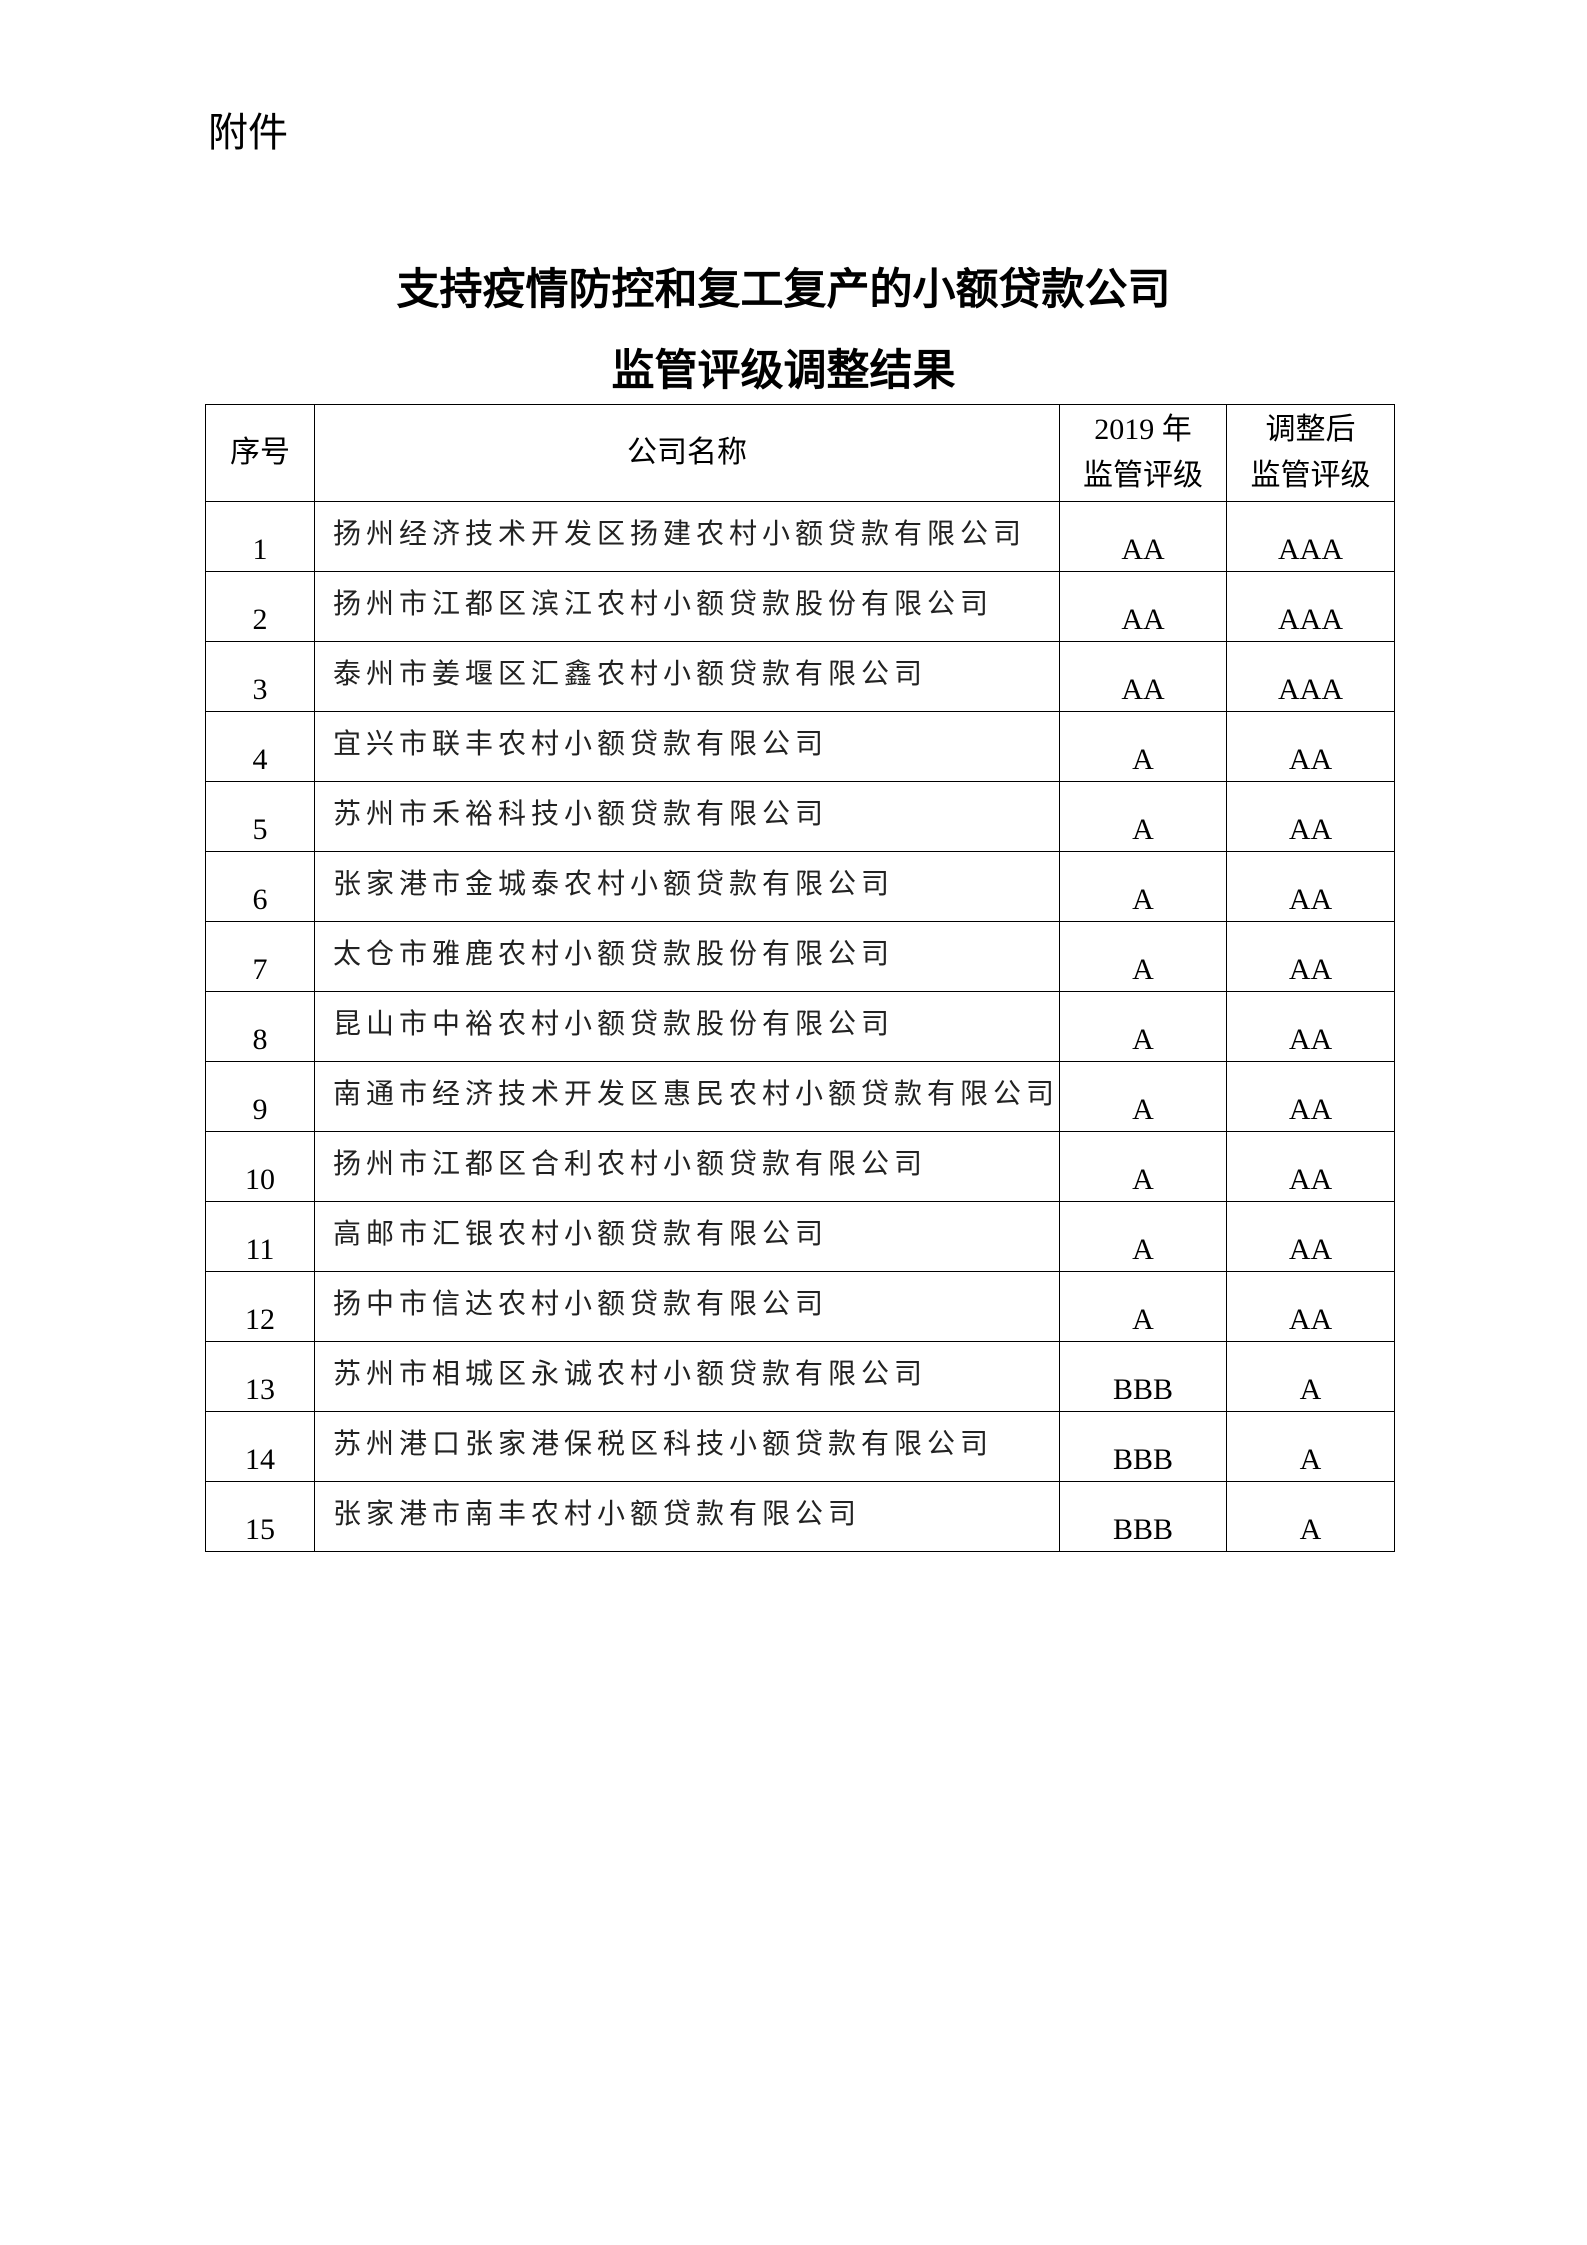 The image size is (1587, 2245). What do you see at coordinates (1143, 429) in the screenshot?
I see `header-rating-2019-year: 2019 年` at bounding box center [1143, 429].